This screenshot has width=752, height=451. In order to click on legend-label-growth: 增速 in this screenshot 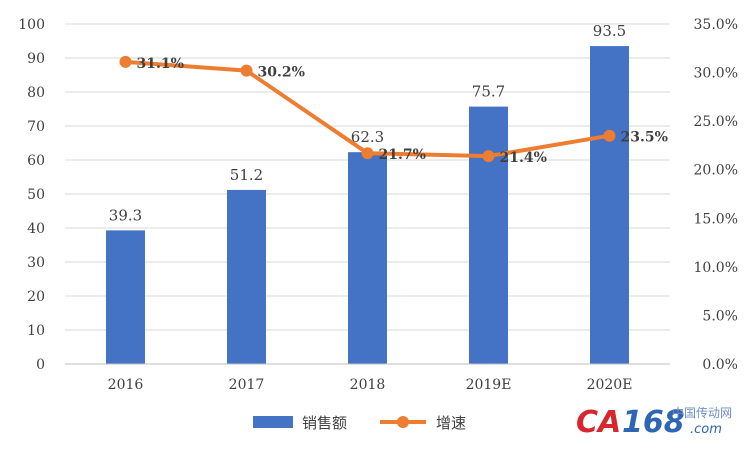, I will do `click(451, 423)`.